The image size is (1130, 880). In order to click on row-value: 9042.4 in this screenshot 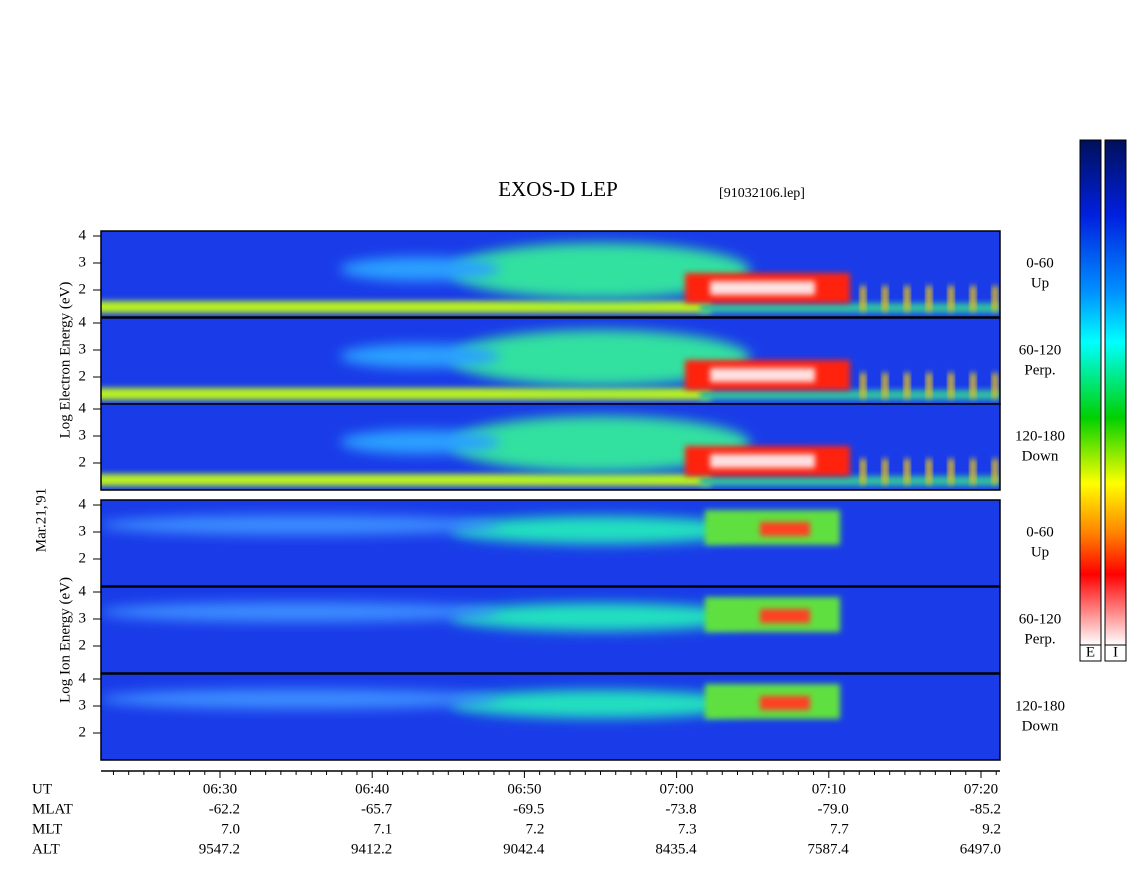, I will do `click(524, 849)`.